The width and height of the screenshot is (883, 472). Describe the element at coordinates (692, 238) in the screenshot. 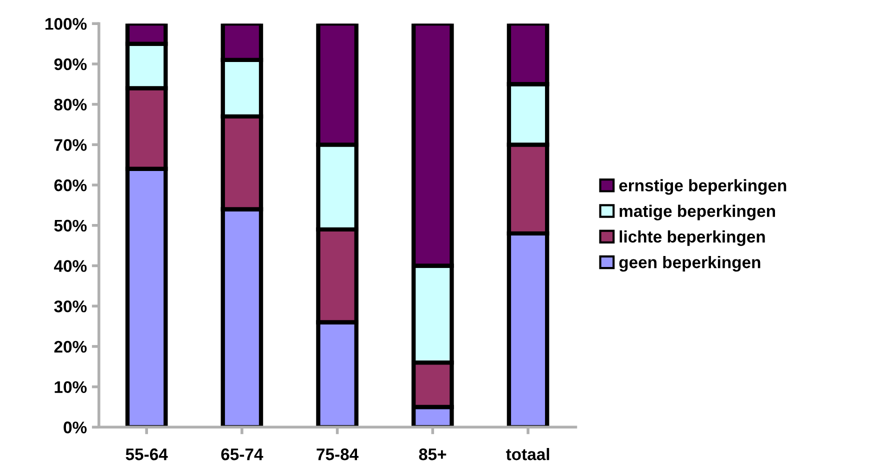

I see `legend-label: lichte beperkingen` at that location.